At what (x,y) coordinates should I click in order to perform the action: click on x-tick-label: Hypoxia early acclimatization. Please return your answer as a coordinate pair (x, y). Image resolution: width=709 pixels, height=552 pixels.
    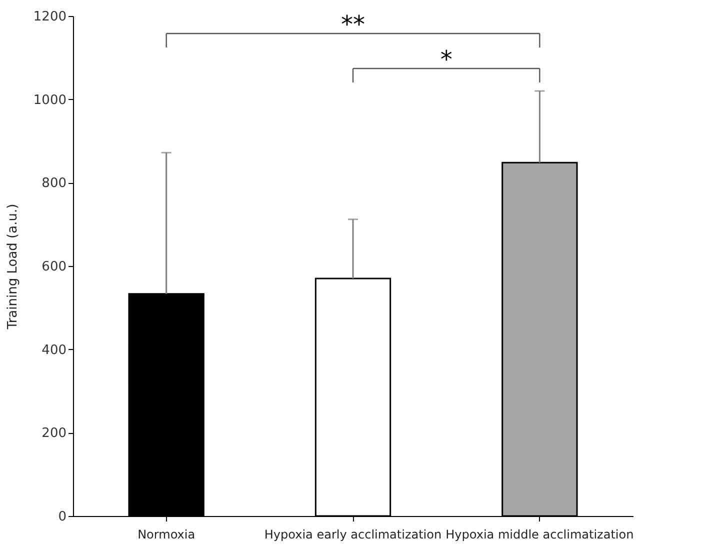
    Looking at the image, I should click on (353, 535).